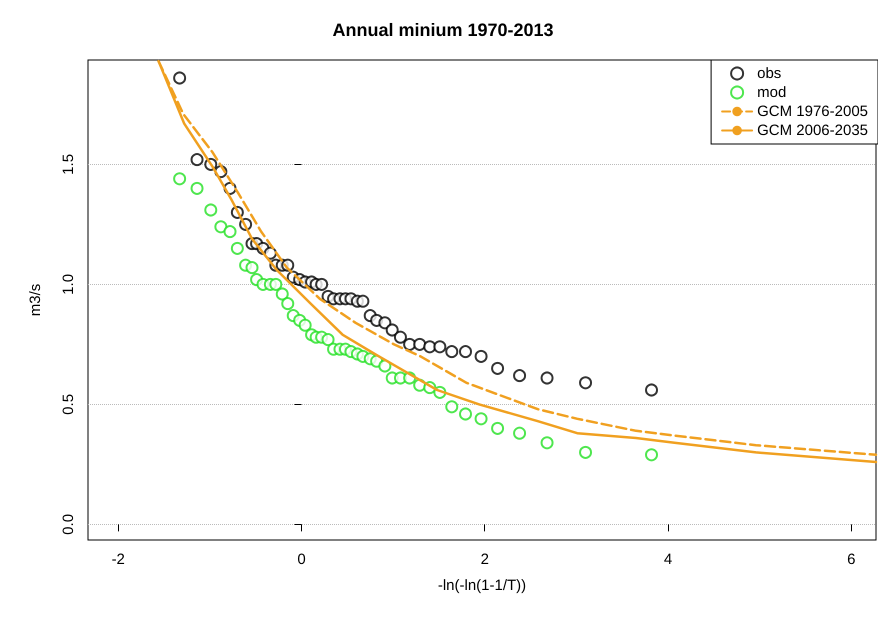  What do you see at coordinates (484, 559) in the screenshot?
I see `x-tick-label: 2` at bounding box center [484, 559].